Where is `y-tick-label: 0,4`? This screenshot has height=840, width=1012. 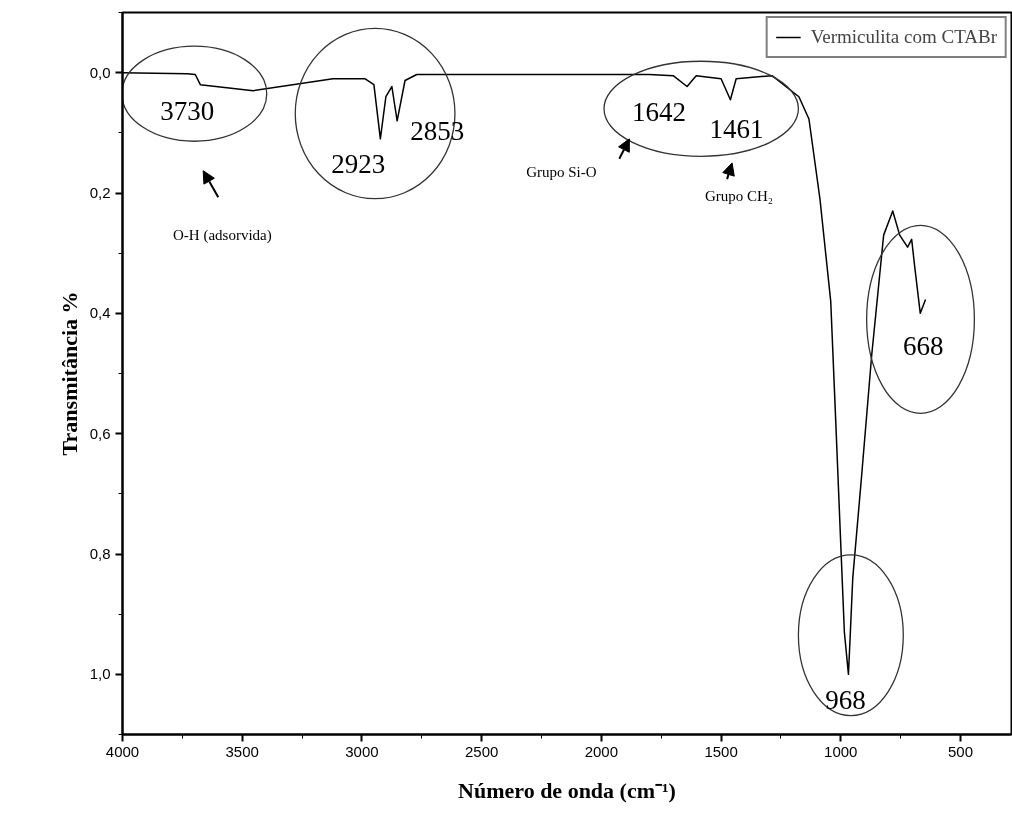 y-tick-label: 0,4 is located at coordinates (100, 313).